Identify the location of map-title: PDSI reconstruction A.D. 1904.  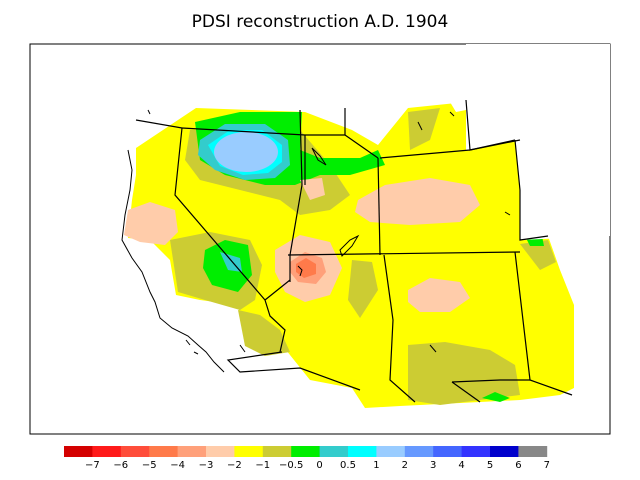
(320, 22).